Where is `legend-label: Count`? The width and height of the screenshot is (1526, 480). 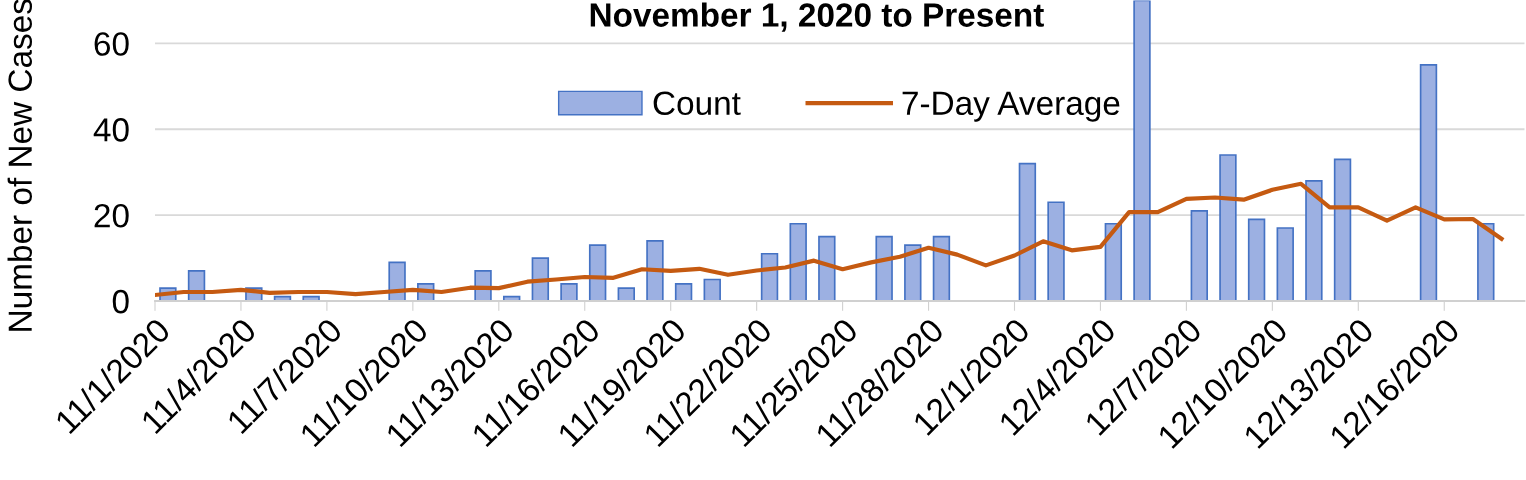 legend-label: Count is located at coordinates (697, 103).